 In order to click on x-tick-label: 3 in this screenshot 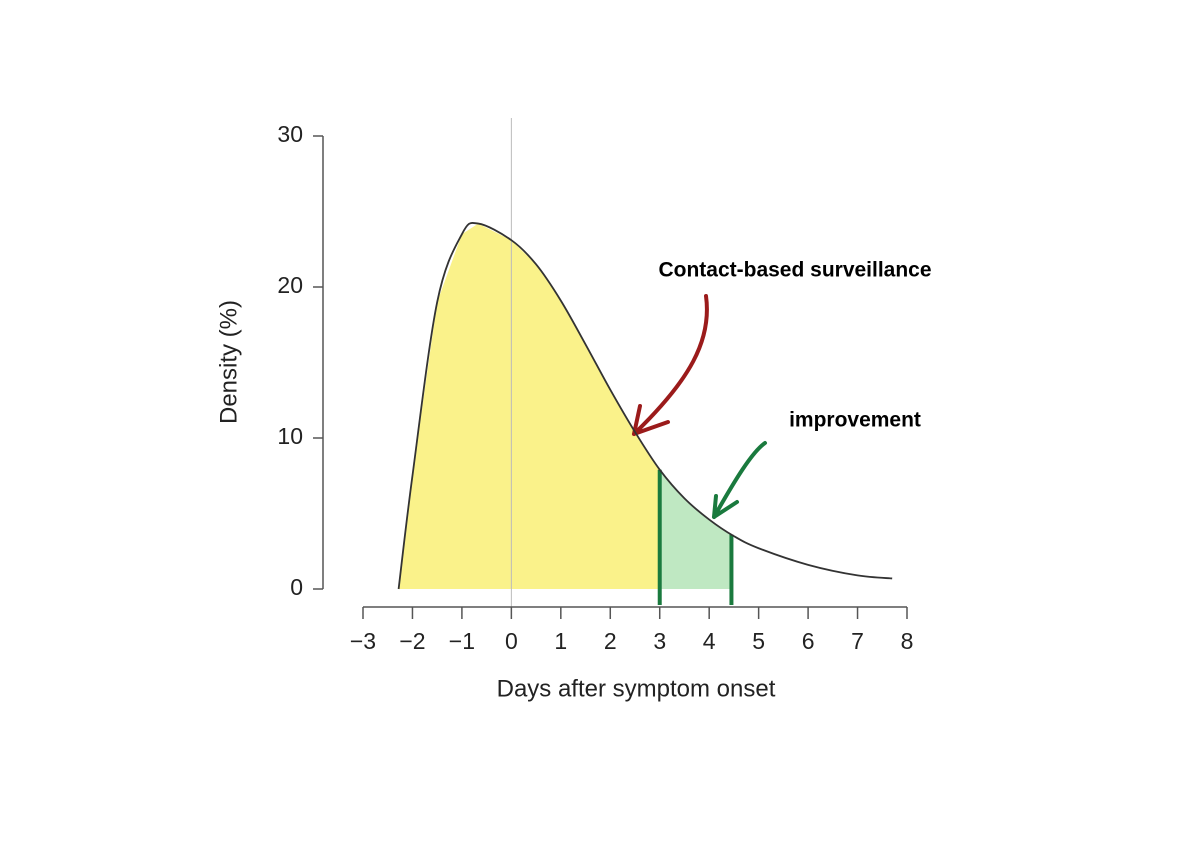, I will do `click(659, 641)`.